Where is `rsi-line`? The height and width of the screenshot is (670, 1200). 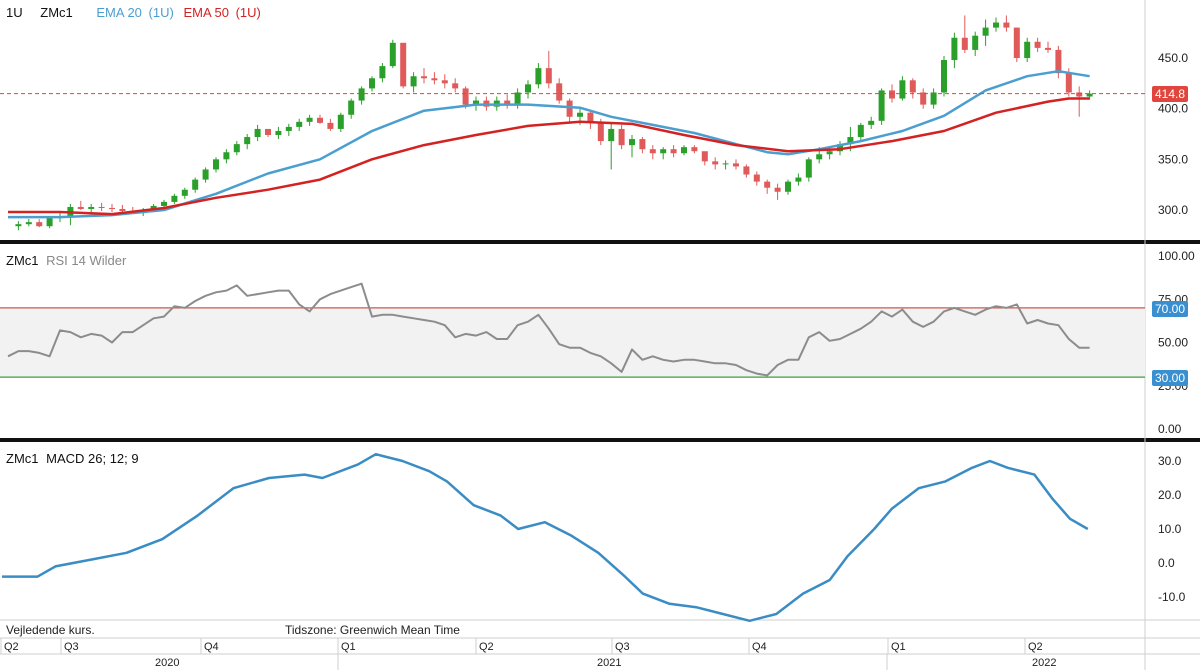
rsi-line is located at coordinates (548, 329).